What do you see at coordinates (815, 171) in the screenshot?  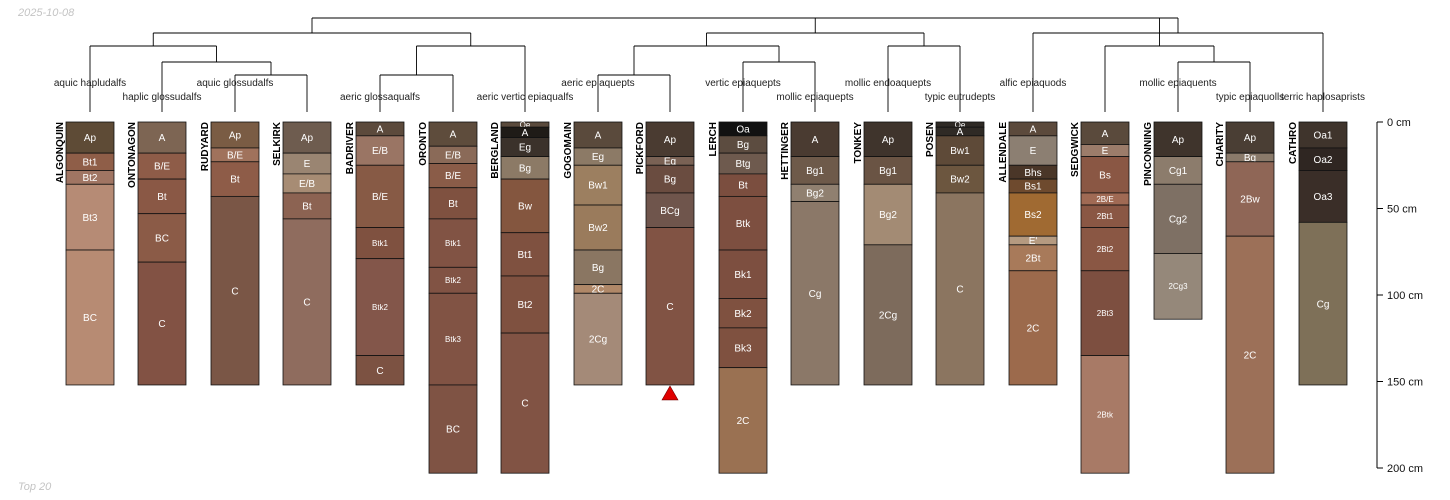 I see `horizon-label: Bg1` at bounding box center [815, 171].